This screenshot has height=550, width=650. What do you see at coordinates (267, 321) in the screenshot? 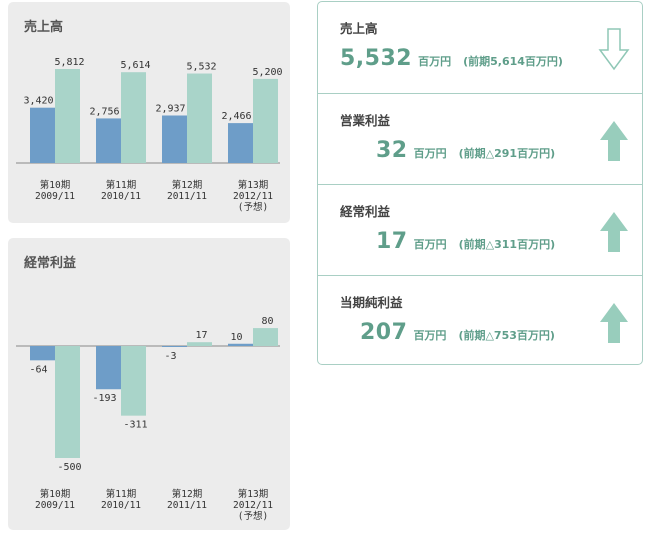
I see `data-label: 80` at bounding box center [267, 321].